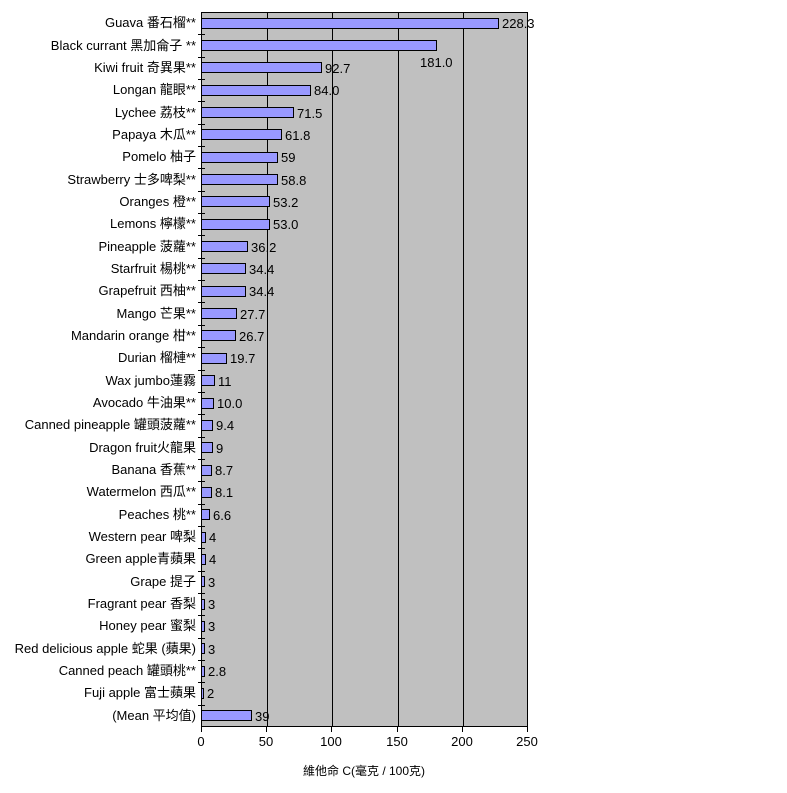 The height and width of the screenshot is (793, 787). I want to click on value-label-29: 2.8, so click(217, 671).